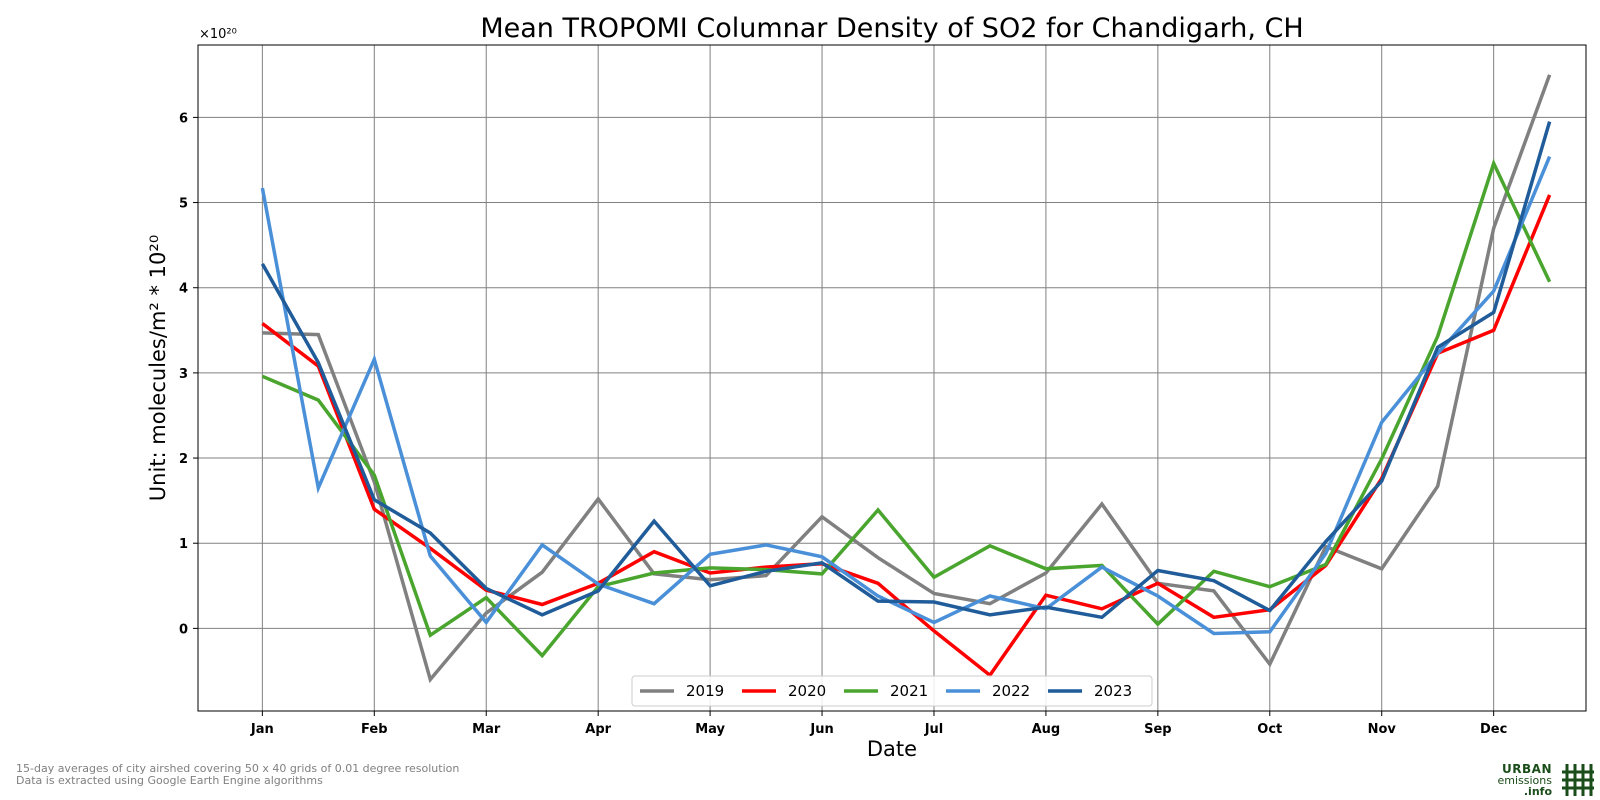 The height and width of the screenshot is (800, 1600). I want to click on y-tick-label: 4, so click(183, 289).